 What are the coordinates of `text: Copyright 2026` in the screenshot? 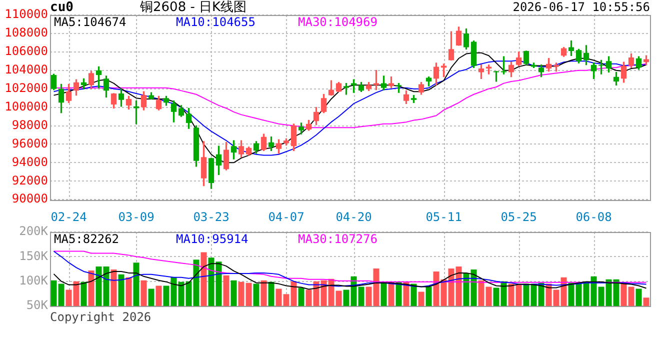 It's located at (101, 317).